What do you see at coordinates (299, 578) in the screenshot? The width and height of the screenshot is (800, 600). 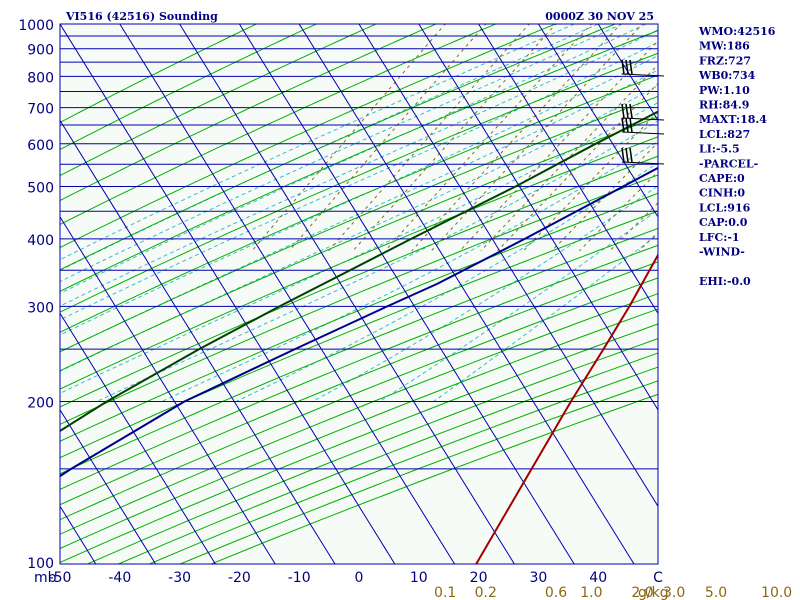 I see `temperature-tick-label: -10` at bounding box center [299, 578].